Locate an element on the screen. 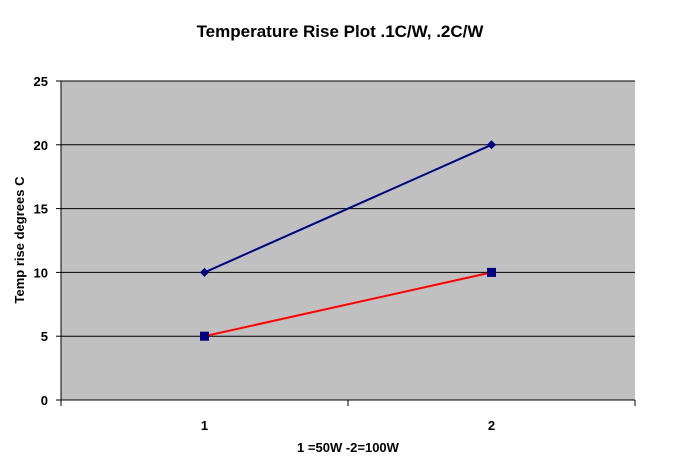 Image resolution: width=681 pixels, height=472 pixels. y-tick-label-15: 15 is located at coordinates (41, 209).